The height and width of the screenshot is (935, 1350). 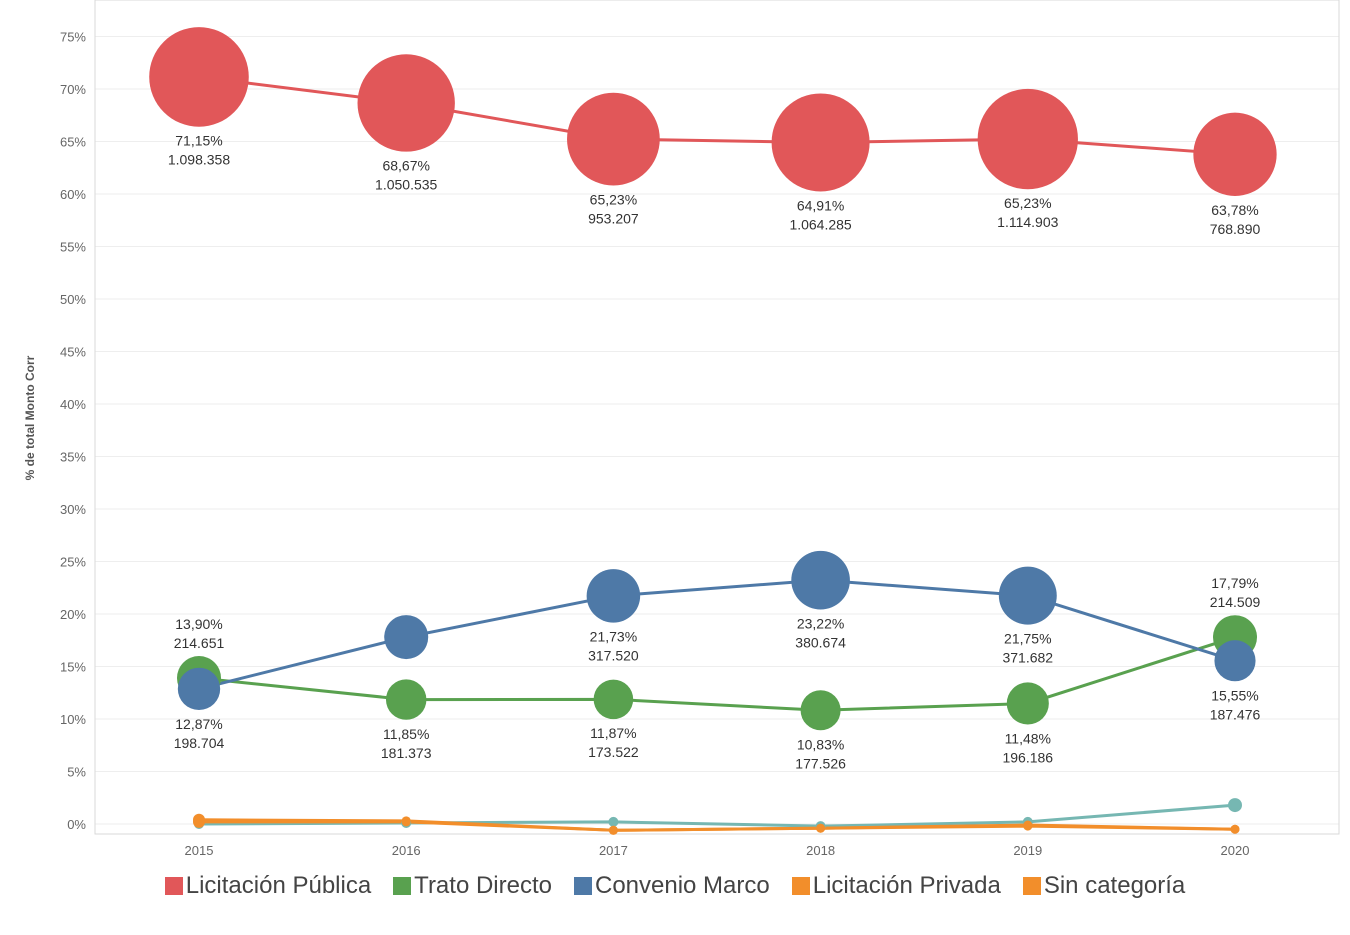 I want to click on y-tick-label: 70%, so click(x=73, y=89).